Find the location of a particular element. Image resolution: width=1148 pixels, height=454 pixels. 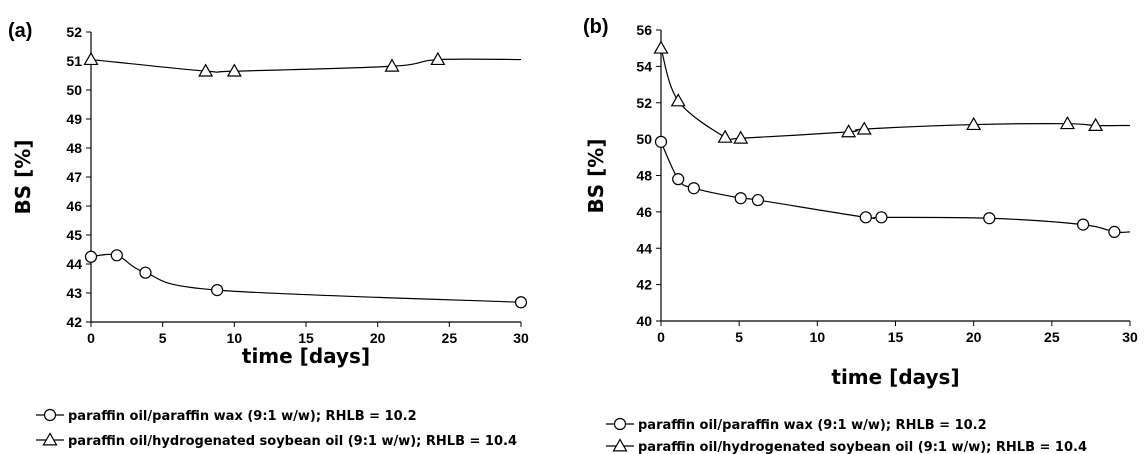

y-tick-label: 51 is located at coordinates (74, 61).